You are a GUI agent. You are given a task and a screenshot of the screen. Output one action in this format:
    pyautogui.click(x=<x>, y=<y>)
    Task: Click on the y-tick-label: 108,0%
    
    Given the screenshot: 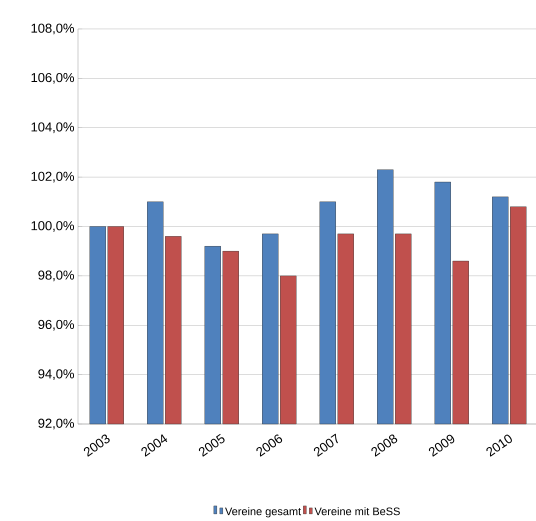 What is the action you would take?
    pyautogui.click(x=53, y=29)
    